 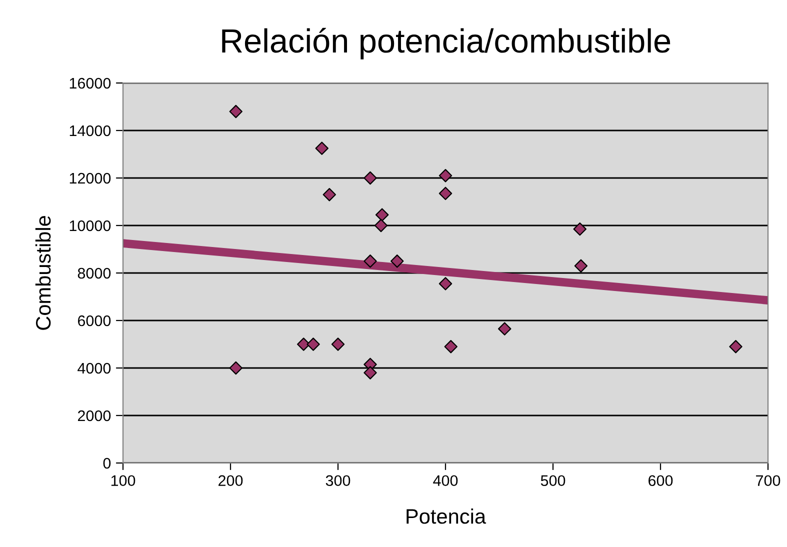 What do you see at coordinates (660, 480) in the screenshot?
I see `x-tick-label: 600` at bounding box center [660, 480].